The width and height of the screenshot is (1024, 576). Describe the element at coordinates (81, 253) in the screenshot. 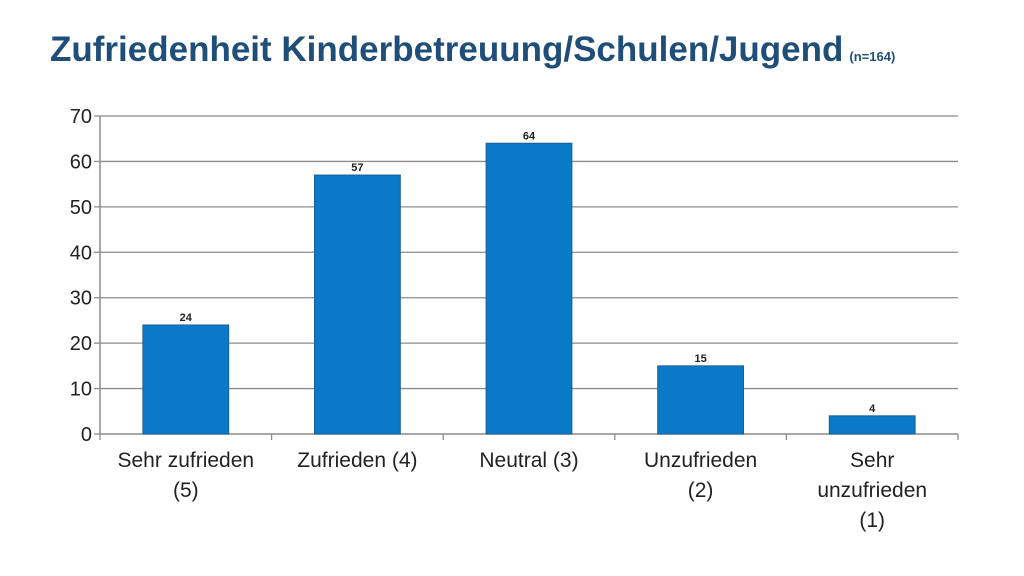

I see `y-tick-label-40: 40` at that location.